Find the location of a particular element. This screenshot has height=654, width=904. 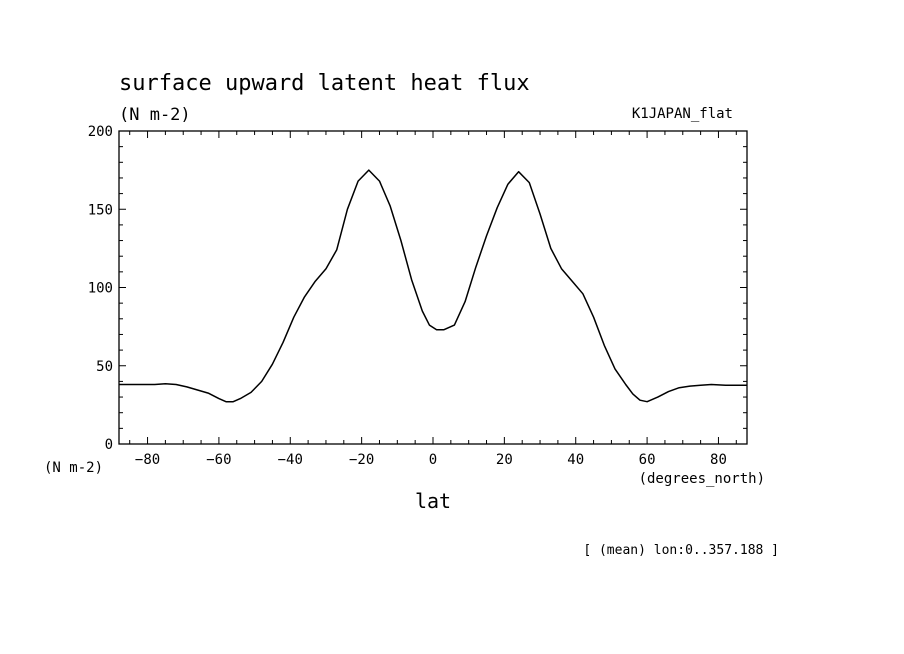

x-tick-label: −80 is located at coordinates (147, 460).